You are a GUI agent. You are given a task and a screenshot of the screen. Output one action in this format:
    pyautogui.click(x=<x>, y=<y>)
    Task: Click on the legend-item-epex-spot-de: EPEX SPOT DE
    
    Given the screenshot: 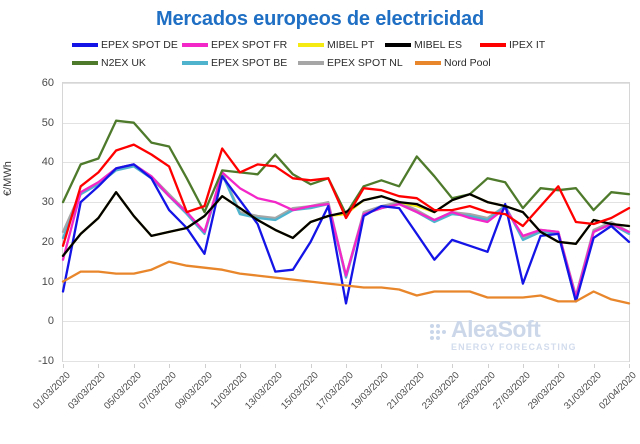 What is the action you would take?
    pyautogui.click(x=125, y=45)
    